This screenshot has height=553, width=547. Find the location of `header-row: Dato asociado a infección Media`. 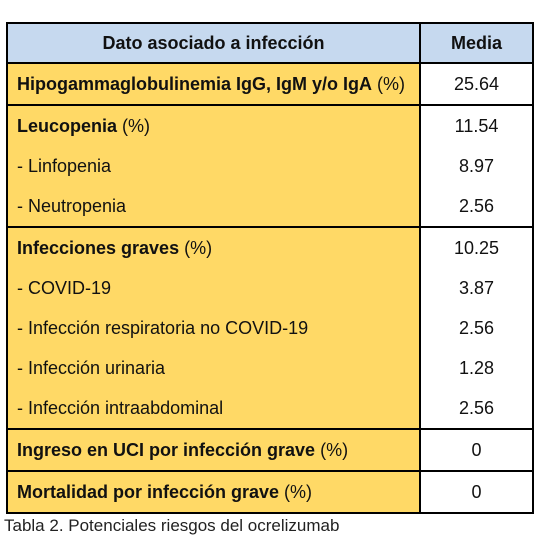

header-row: Dato asociado a infección Media is located at coordinates (270, 43).